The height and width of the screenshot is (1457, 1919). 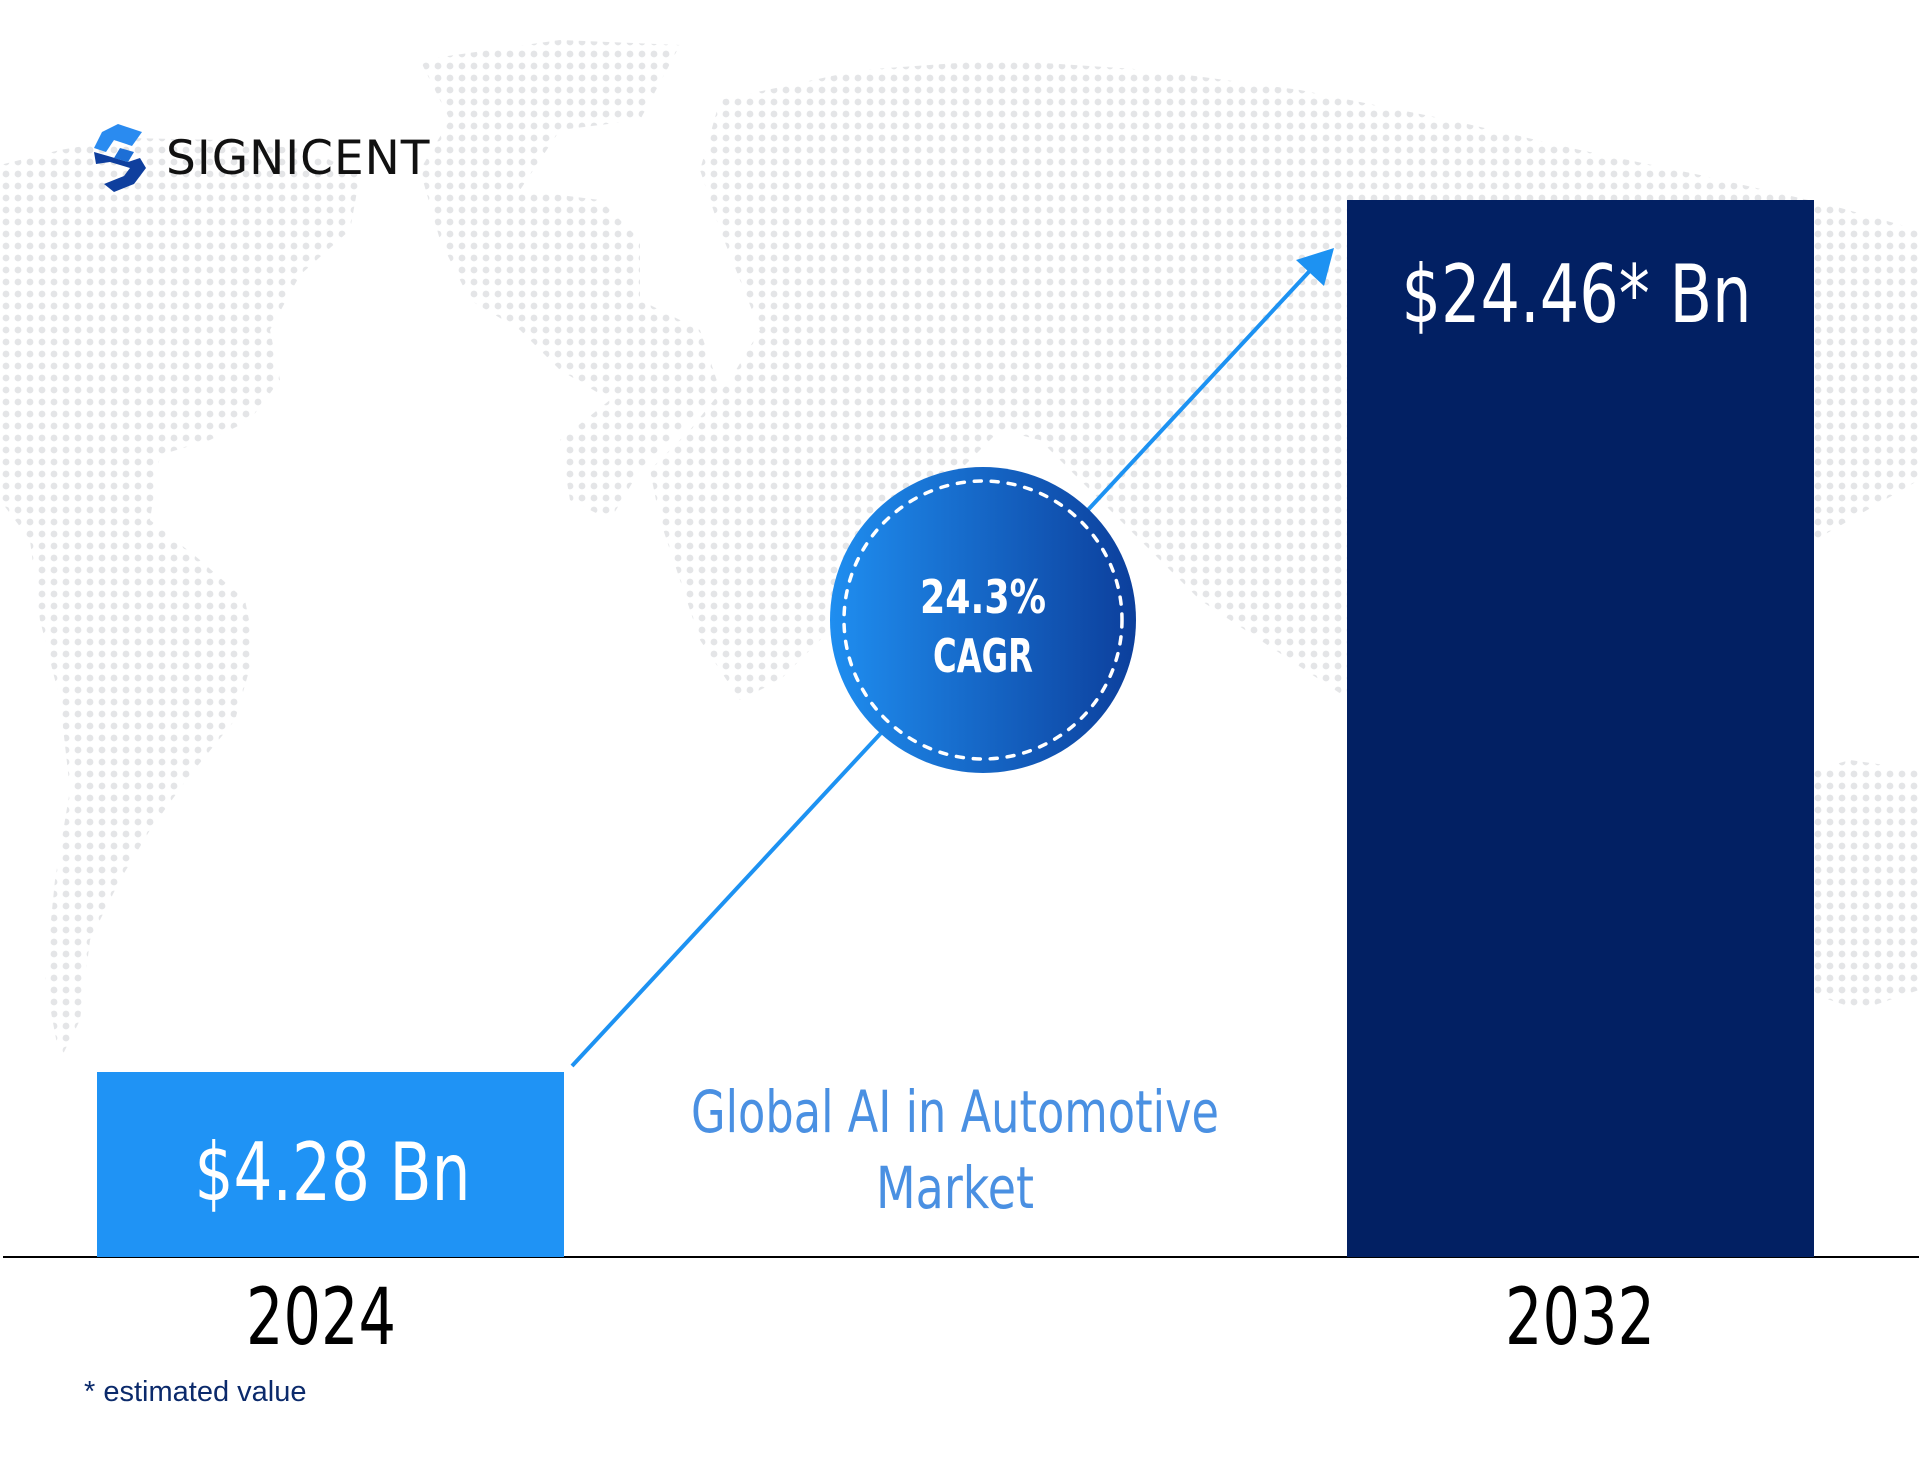 I want to click on category-label-2024: 2024, so click(x=321, y=1318).